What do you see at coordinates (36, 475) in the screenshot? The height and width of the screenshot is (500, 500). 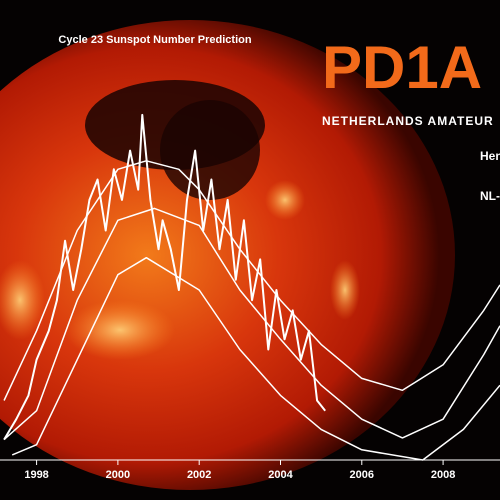 I see `x-tick-label: 1998` at bounding box center [36, 475].